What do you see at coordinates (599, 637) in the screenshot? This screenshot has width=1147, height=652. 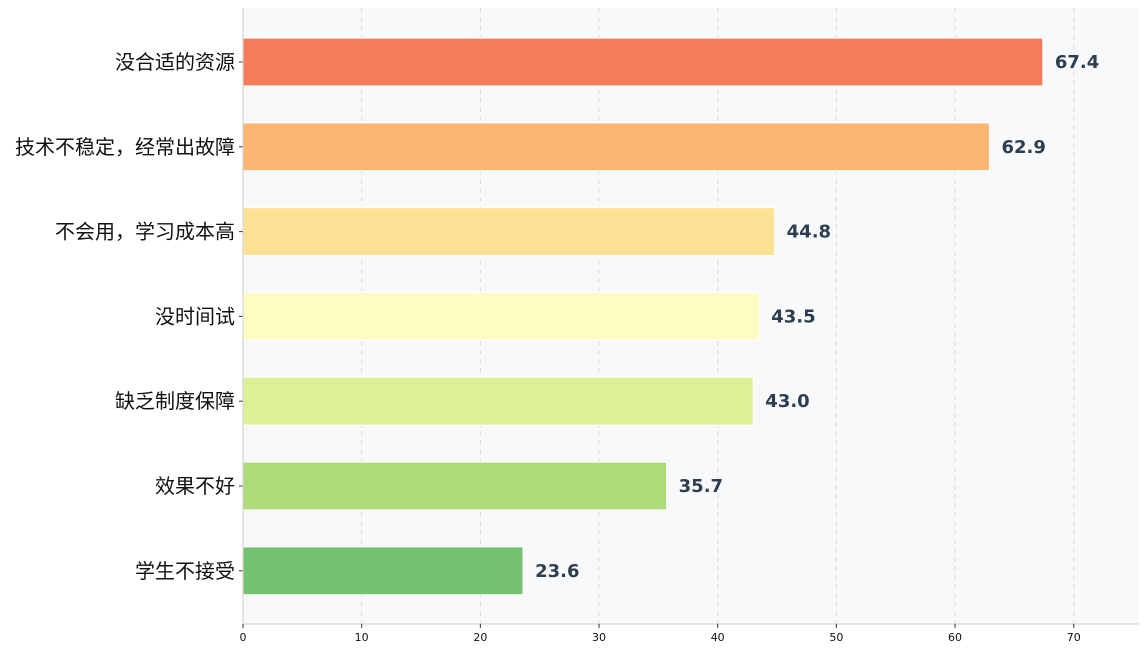 I see `x-tick-label: 30` at bounding box center [599, 637].